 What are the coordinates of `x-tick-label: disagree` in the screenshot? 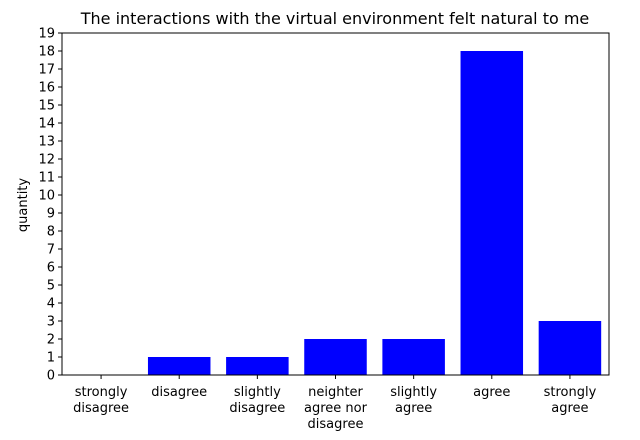 It's located at (179, 392).